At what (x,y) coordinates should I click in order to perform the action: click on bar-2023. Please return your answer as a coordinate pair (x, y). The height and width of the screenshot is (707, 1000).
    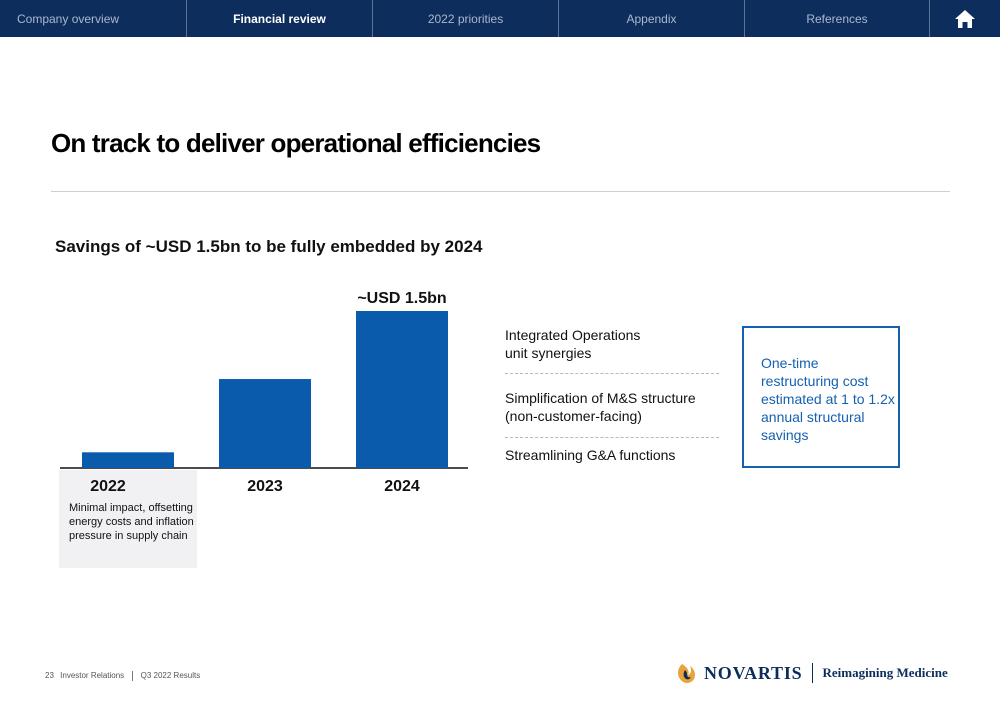
    Looking at the image, I should click on (265, 423).